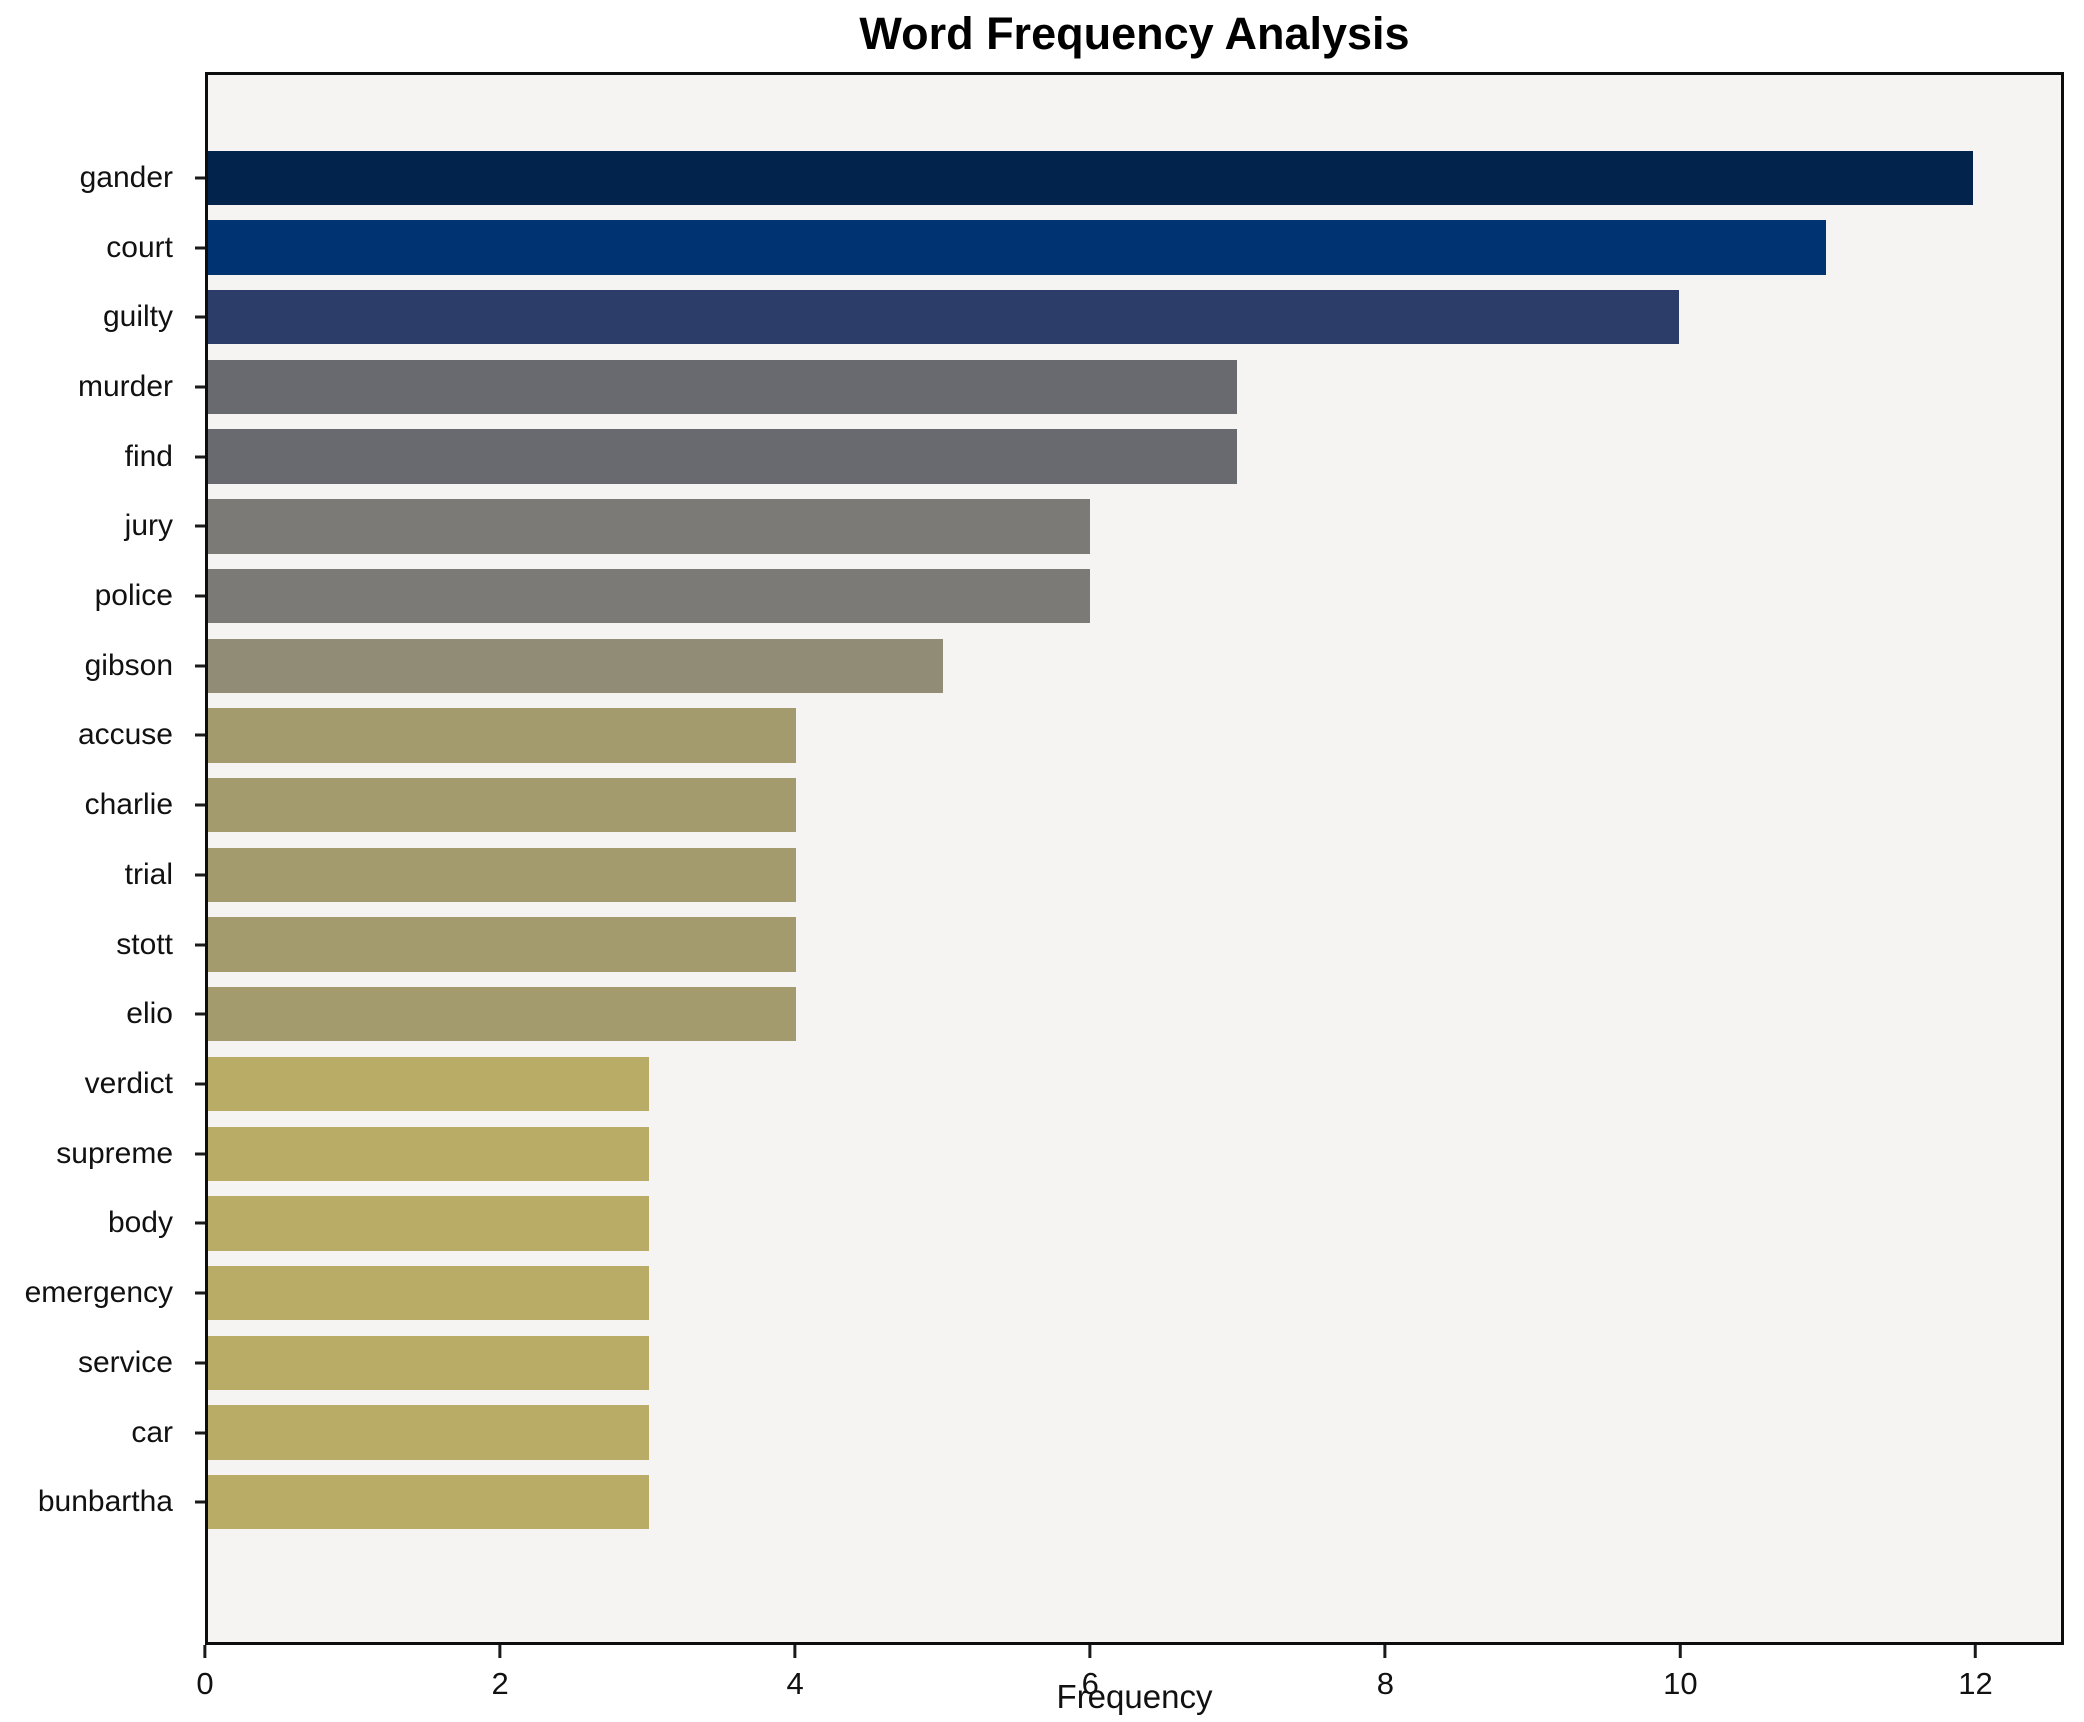 The width and height of the screenshot is (2084, 1722). Describe the element at coordinates (98, 1293) in the screenshot. I see `y-tick-label: emergency` at that location.